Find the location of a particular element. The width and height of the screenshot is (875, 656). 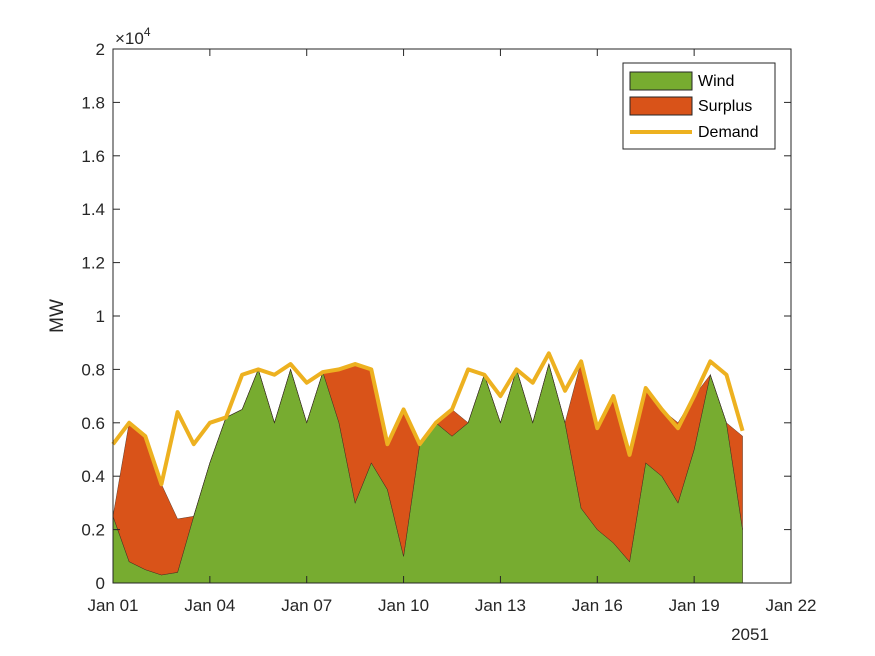

legend-label-surplus: Surplus is located at coordinates (725, 106).